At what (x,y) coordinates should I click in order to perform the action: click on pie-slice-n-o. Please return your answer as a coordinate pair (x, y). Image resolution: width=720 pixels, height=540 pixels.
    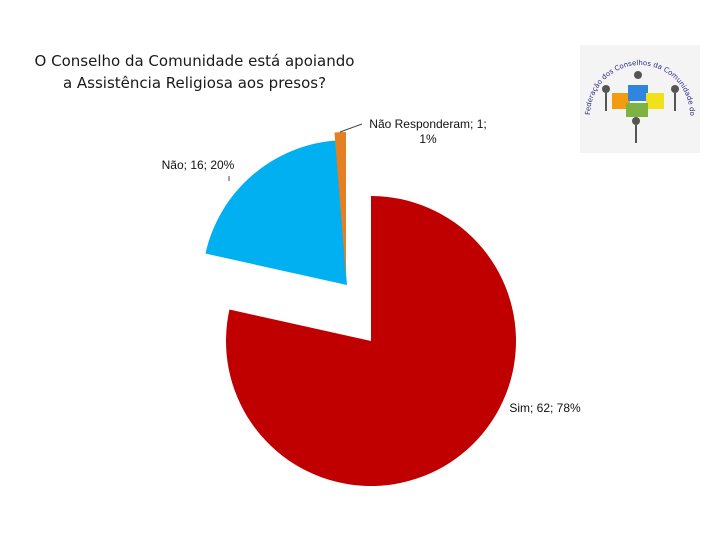
    Looking at the image, I should click on (276, 212).